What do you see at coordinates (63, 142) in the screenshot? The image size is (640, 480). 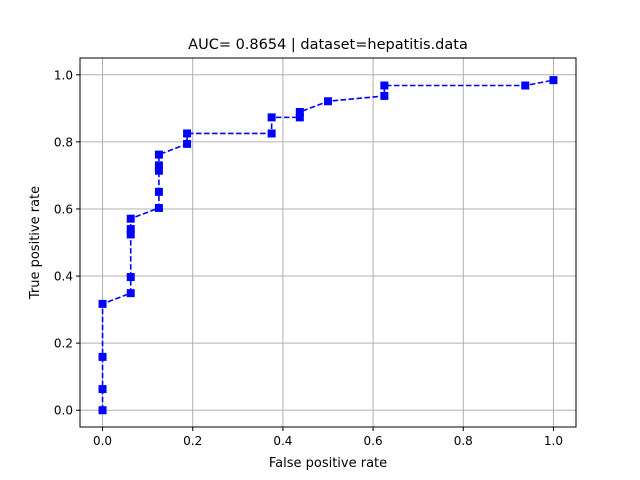 I see `y-tick-label: 0.8` at bounding box center [63, 142].